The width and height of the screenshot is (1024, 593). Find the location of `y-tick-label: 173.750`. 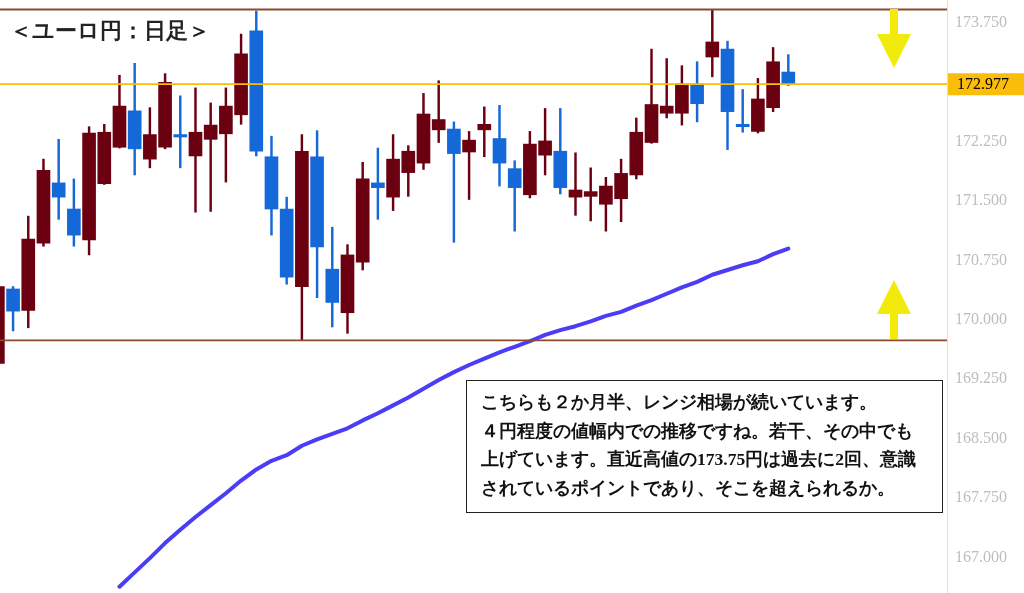

y-tick-label: 173.750 is located at coordinates (981, 22).